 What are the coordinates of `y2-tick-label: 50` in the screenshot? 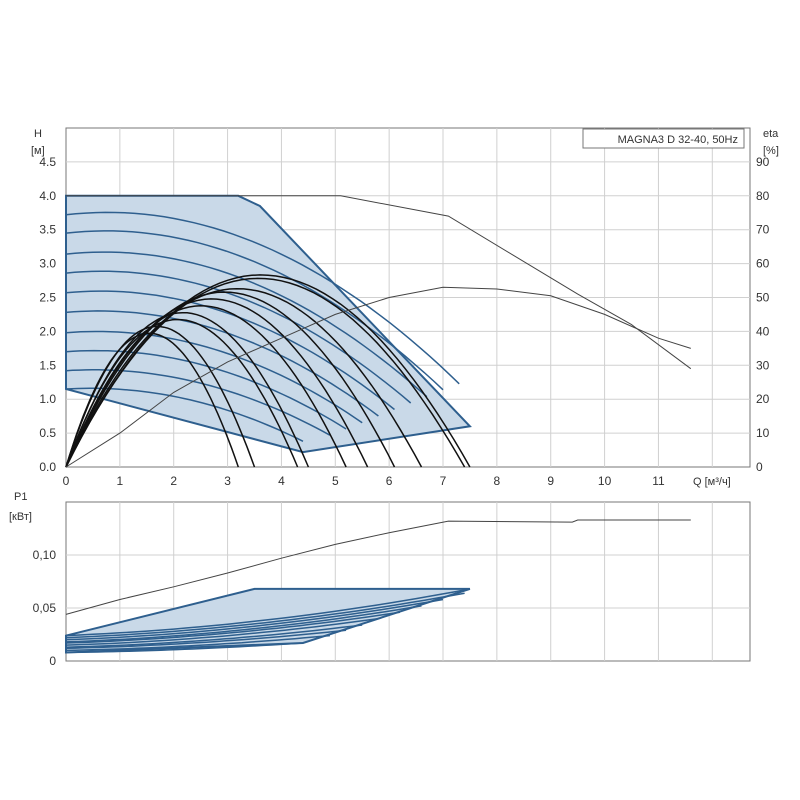 It's located at (763, 298).